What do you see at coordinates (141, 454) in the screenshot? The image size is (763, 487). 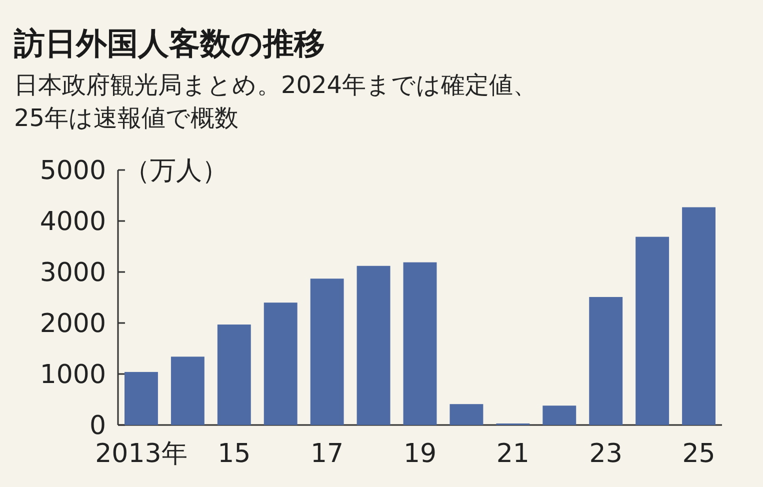 I see `x-tick-label: 2013年` at bounding box center [141, 454].